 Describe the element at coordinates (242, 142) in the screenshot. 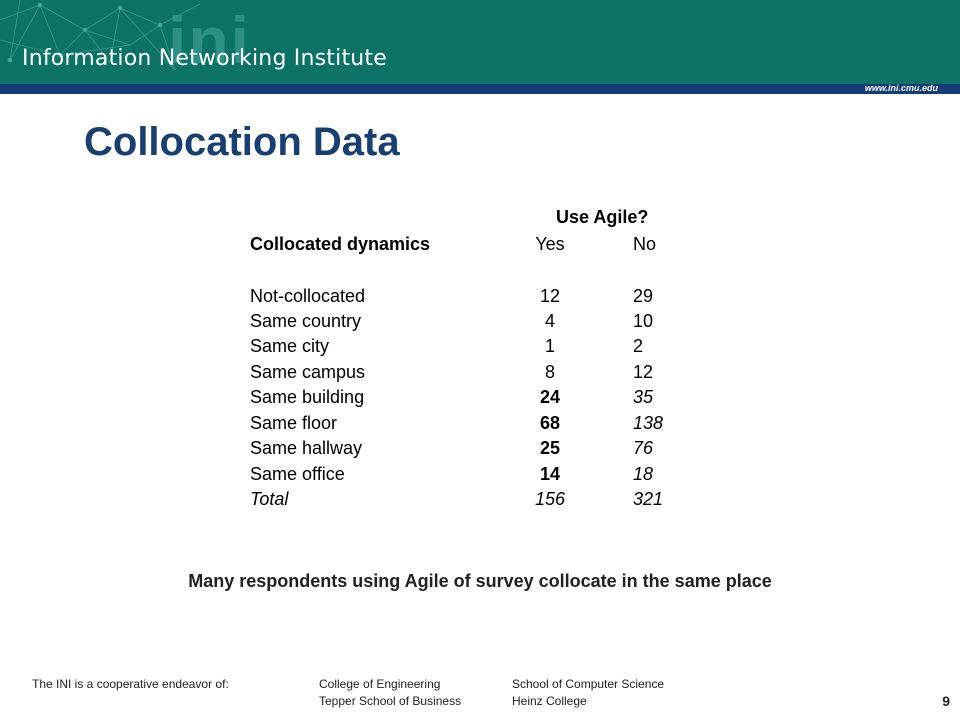

I see `slide-title: Collocation Data` at that location.